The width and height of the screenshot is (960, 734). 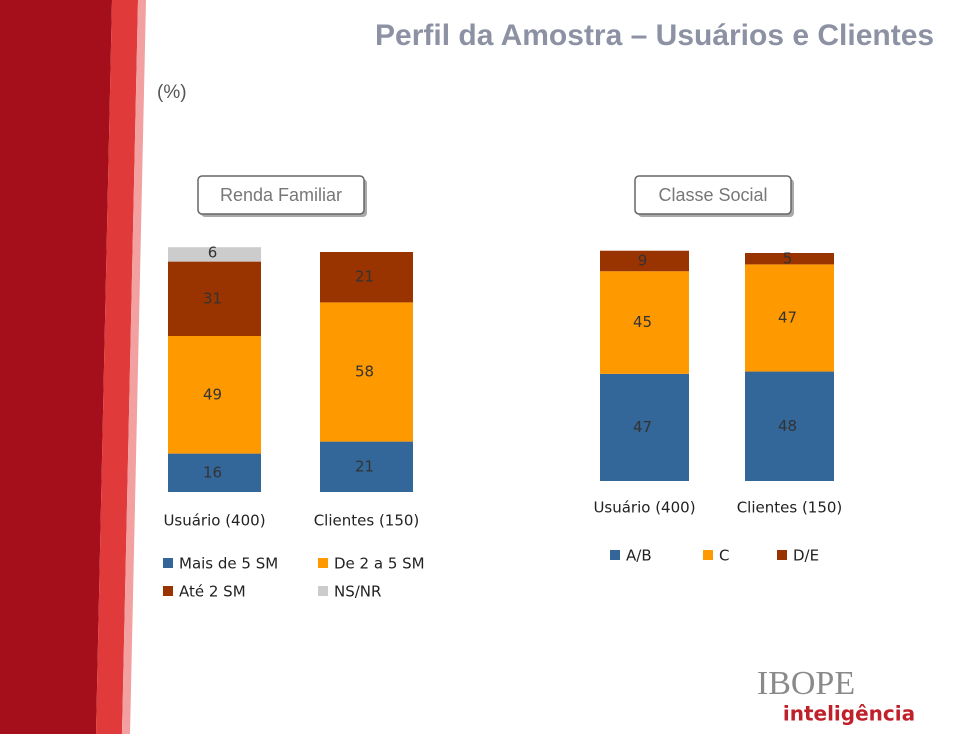 I want to click on slide-title: Perfil da Amostra – Usuários e Clientes, so click(x=654, y=35).